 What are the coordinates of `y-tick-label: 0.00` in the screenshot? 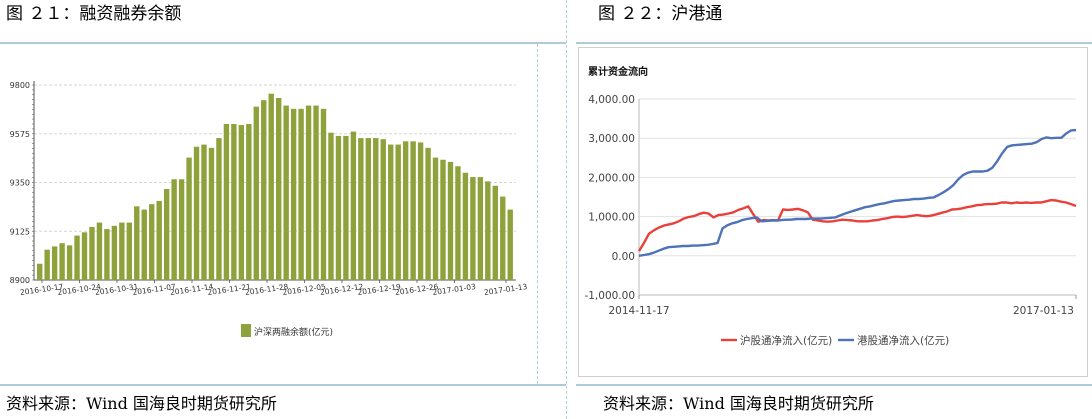 It's located at (623, 257).